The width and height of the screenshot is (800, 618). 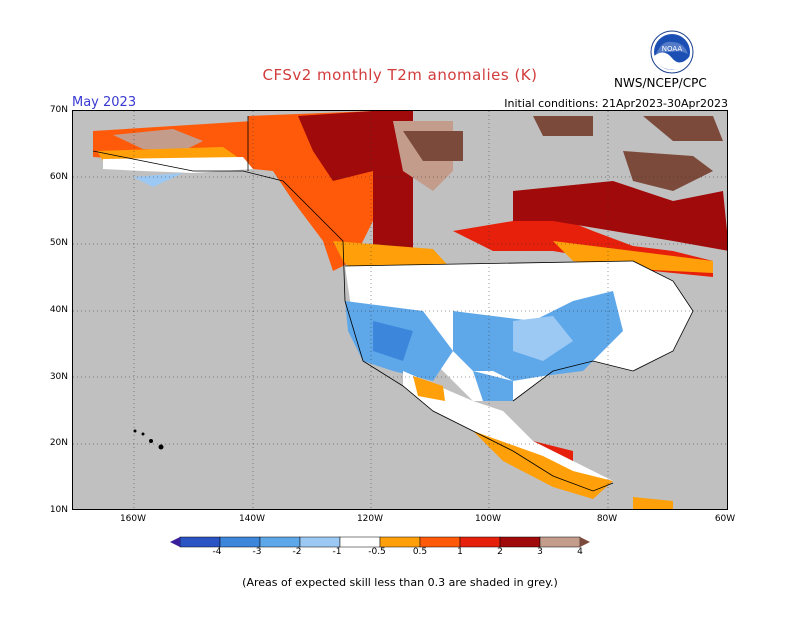 I want to click on colorbar-high-cap, so click(x=585, y=542).